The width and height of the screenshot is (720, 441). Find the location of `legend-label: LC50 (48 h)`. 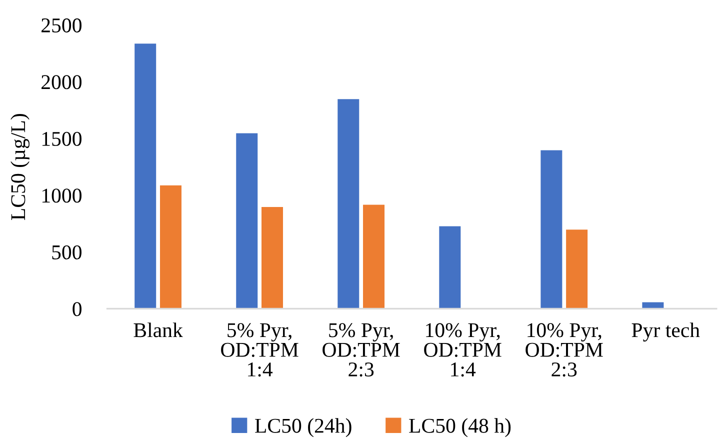

legend-label: LC50 (48 h) is located at coordinates (460, 428).